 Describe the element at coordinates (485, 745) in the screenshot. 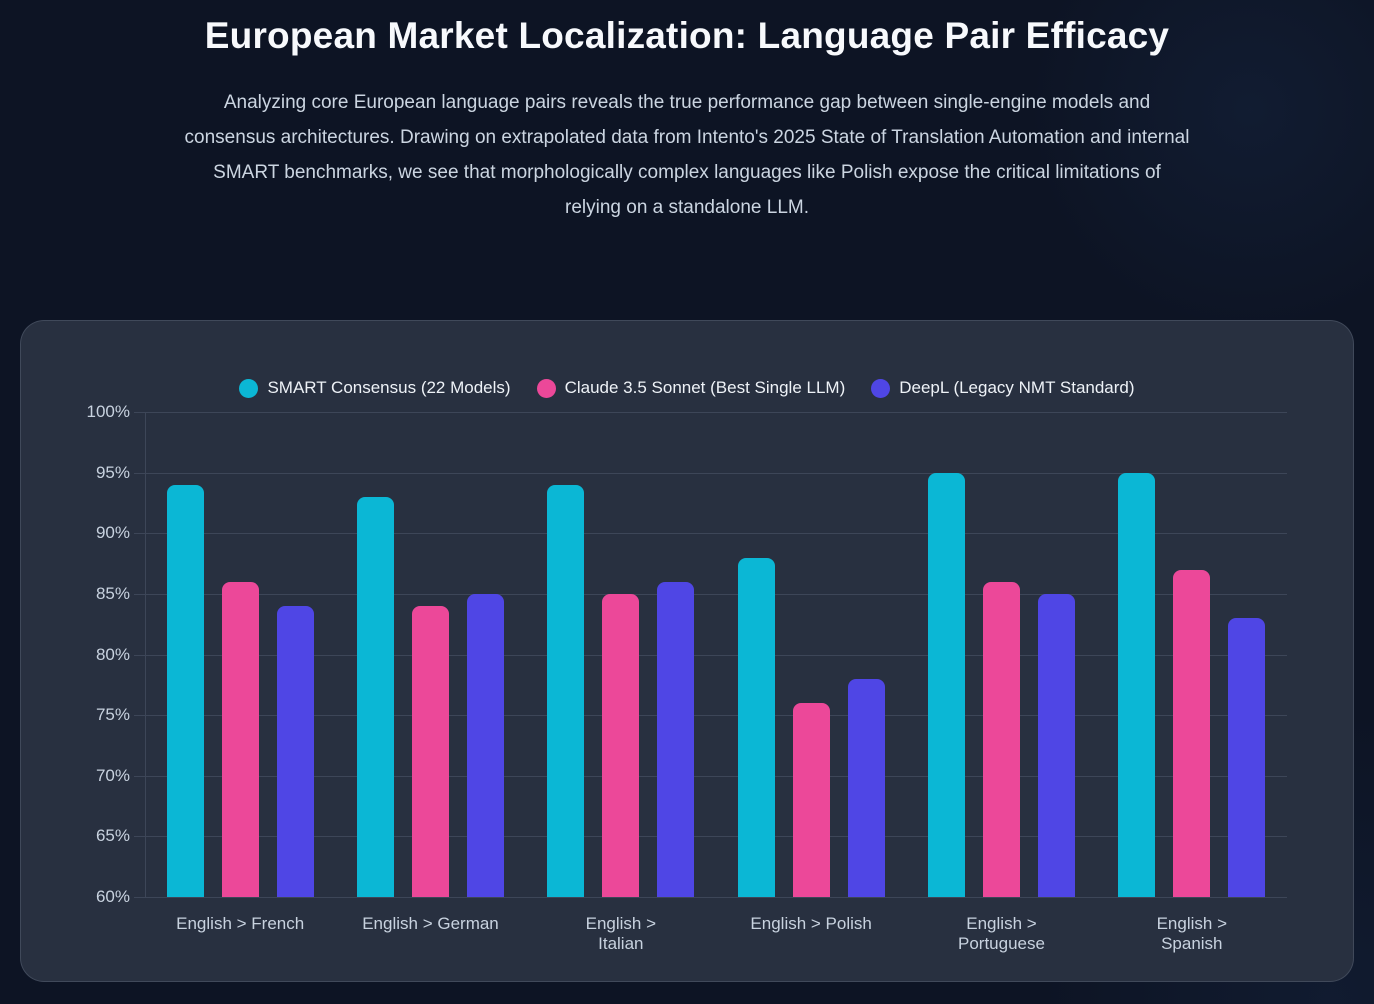

I see `bar-deepl-legacy-nmt-standard-english-german` at that location.